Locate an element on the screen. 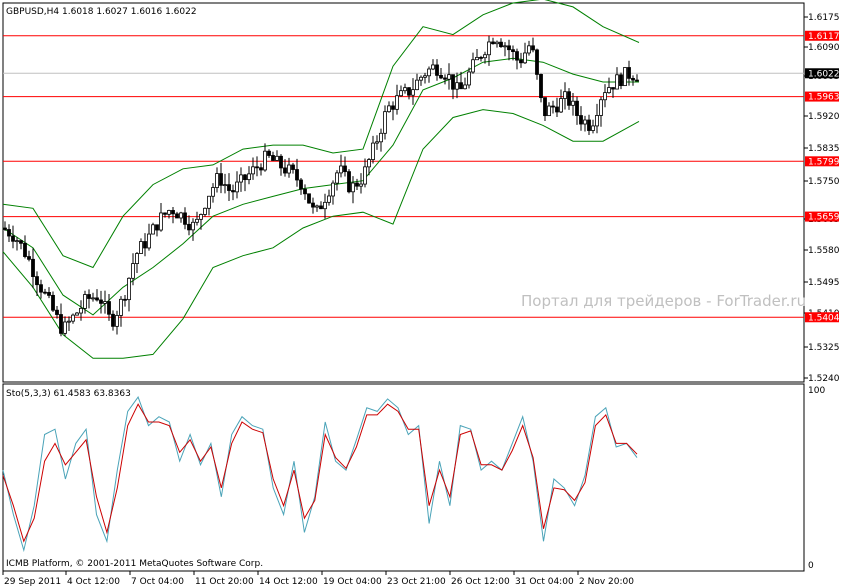 This screenshot has height=588, width=841. stochastic-title: Sto(5,3,3) 61.4583 63.8363 is located at coordinates (68, 394).